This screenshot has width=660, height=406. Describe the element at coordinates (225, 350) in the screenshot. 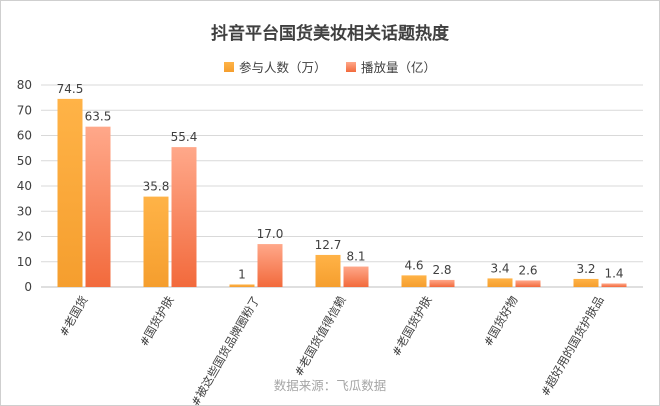

I see `x-tick-label: #被这些国货品牌圈粉了` at that location.